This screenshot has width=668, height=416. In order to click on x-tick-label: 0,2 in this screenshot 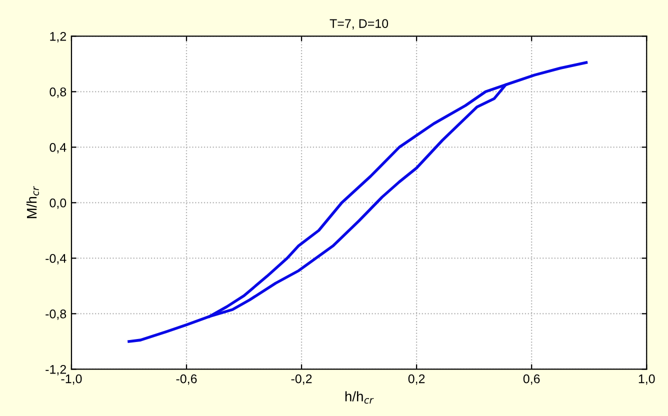, I will do `click(416, 379)`.